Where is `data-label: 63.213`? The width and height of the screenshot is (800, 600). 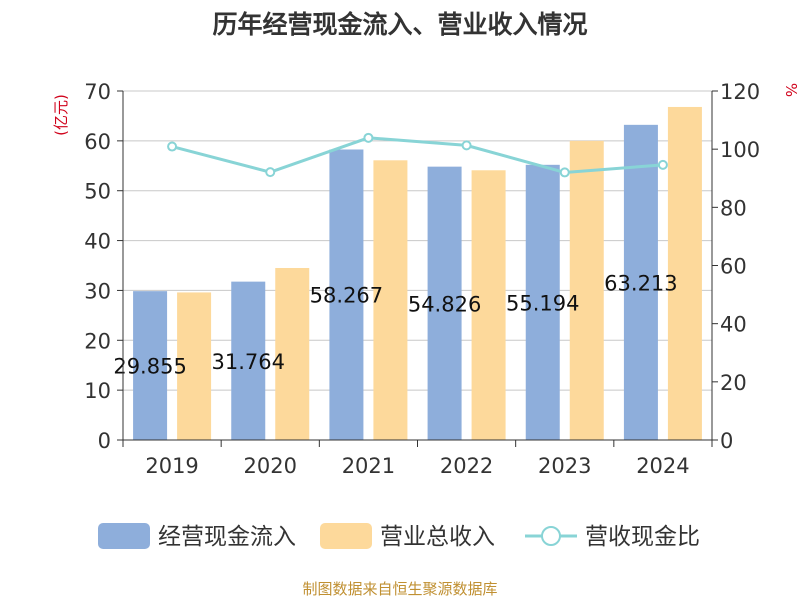 data-label: 63.213 is located at coordinates (640, 283).